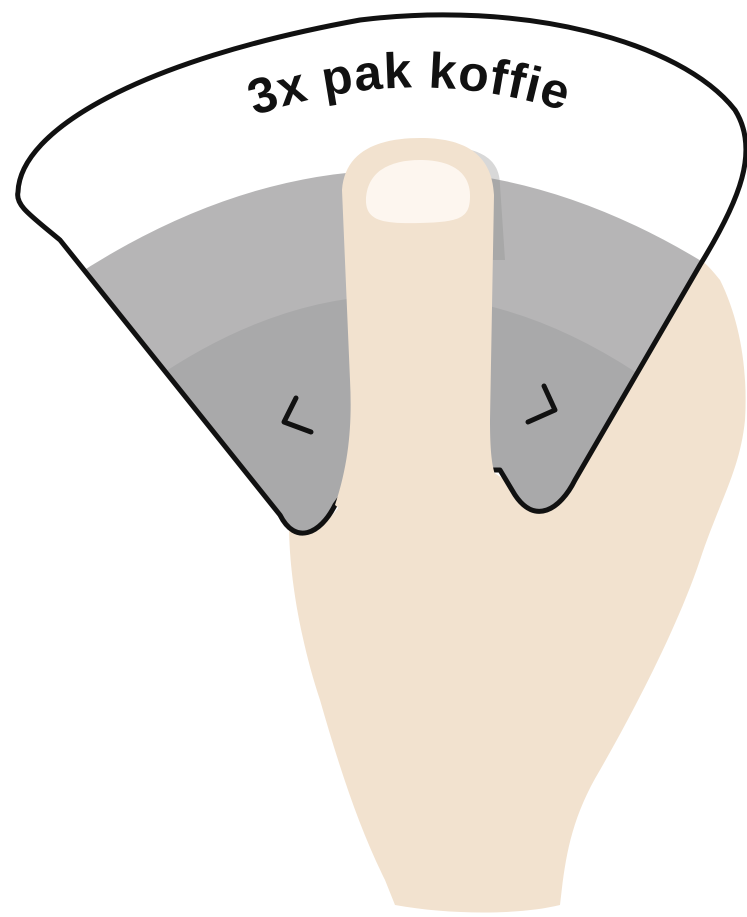 The width and height of the screenshot is (747, 917). Describe the element at coordinates (541, 404) in the screenshot. I see `chevron-right-icon` at that location.